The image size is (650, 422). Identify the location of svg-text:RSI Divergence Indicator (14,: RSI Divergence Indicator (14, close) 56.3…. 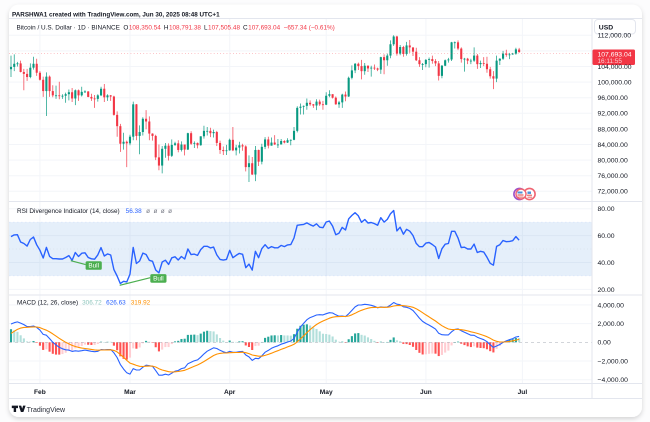
(94, 211).